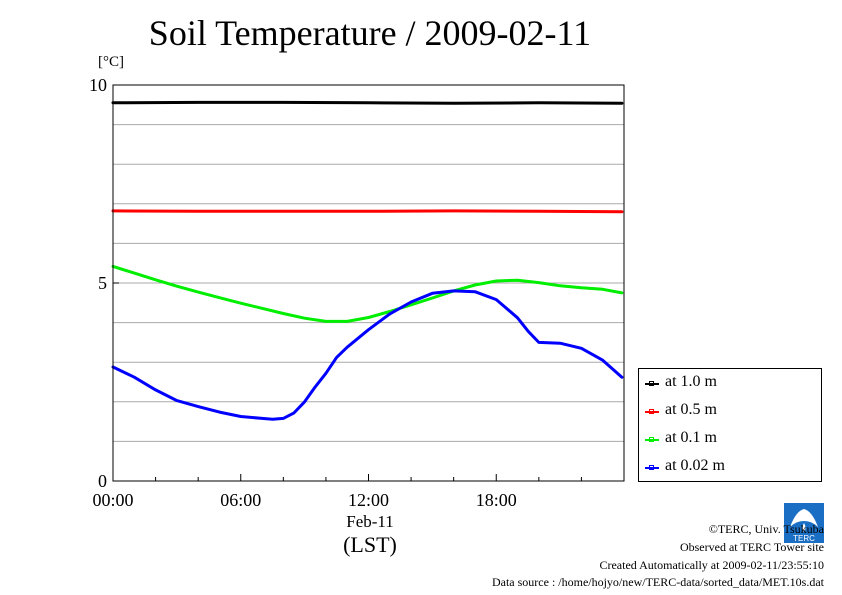  I want to click on terc-logo-icon: TERC, so click(804, 523).